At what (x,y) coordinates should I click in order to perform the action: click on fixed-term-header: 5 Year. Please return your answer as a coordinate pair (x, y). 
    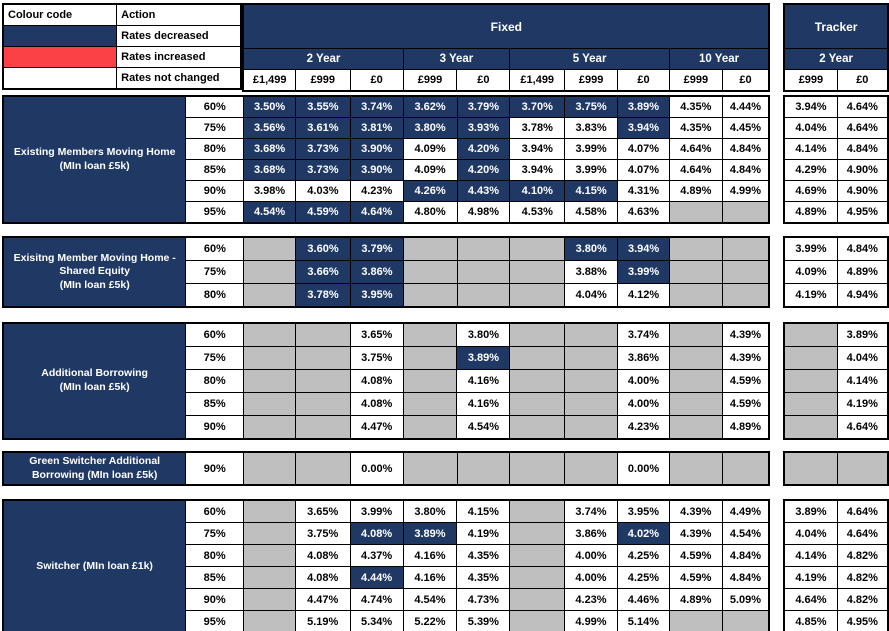
    Looking at the image, I should click on (589, 59).